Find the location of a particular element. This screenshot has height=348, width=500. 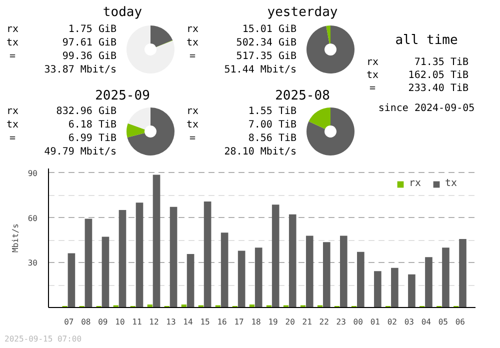

x-tick-label: 21 is located at coordinates (307, 322).